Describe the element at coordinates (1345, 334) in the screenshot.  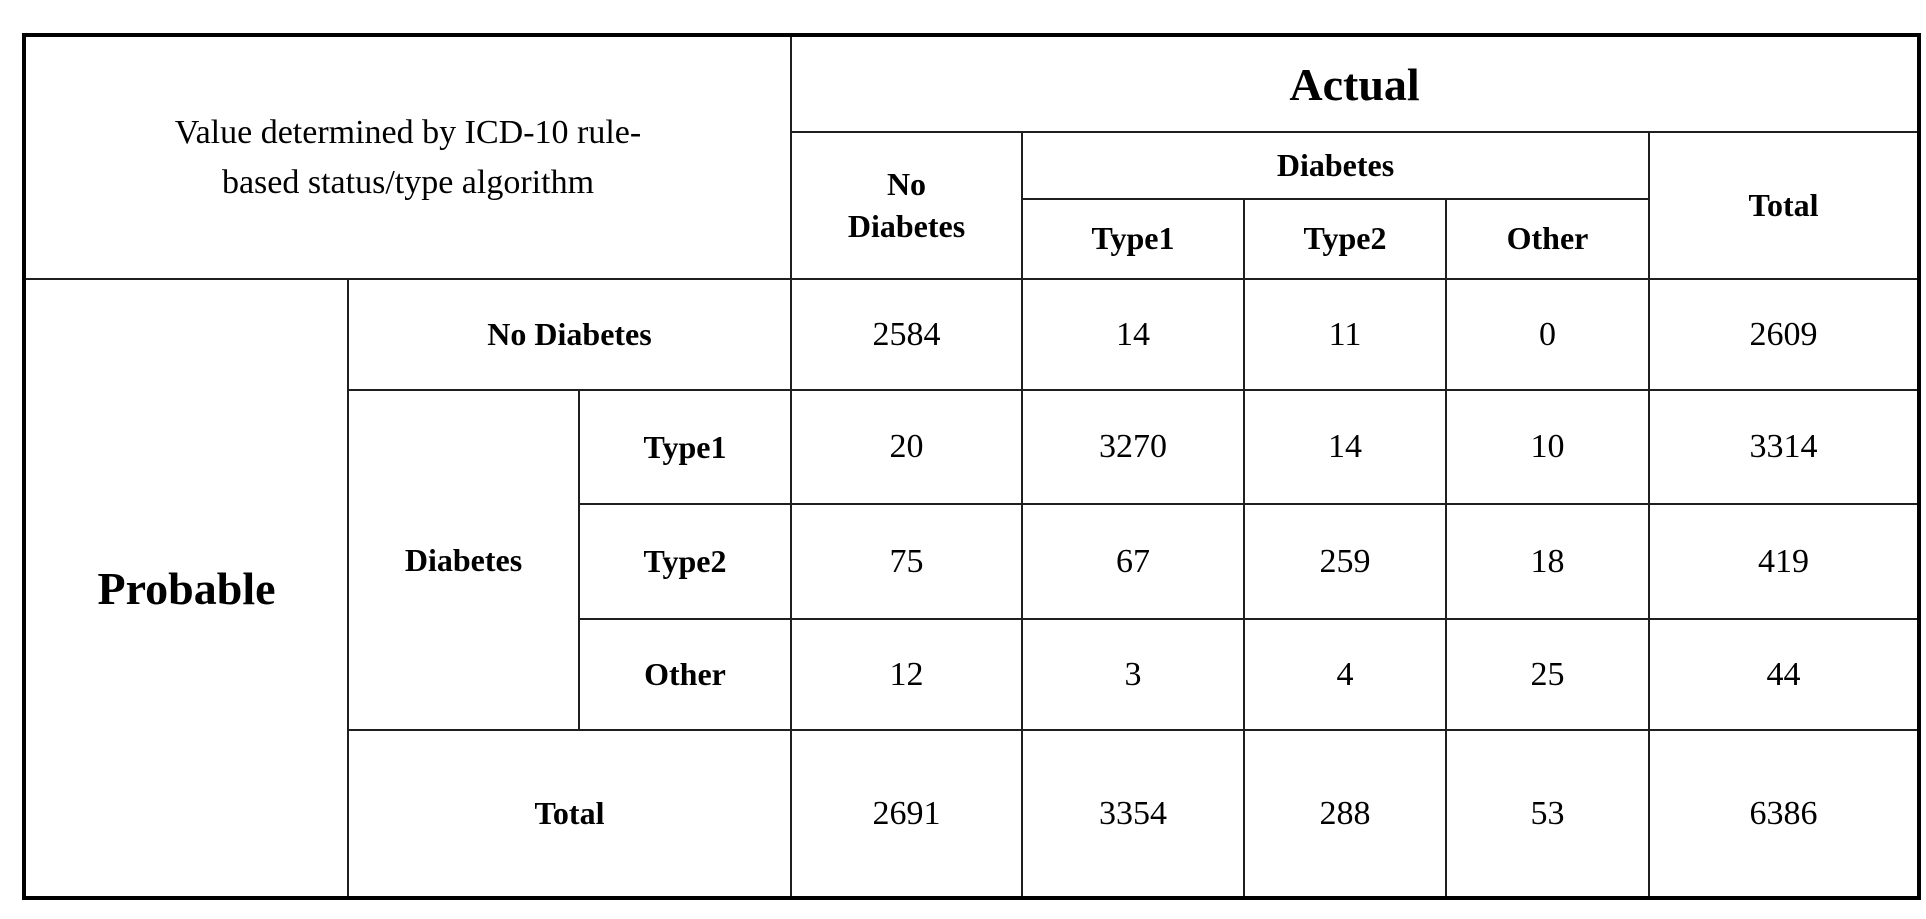
I see `cell-nodiab-type2: 11` at that location.